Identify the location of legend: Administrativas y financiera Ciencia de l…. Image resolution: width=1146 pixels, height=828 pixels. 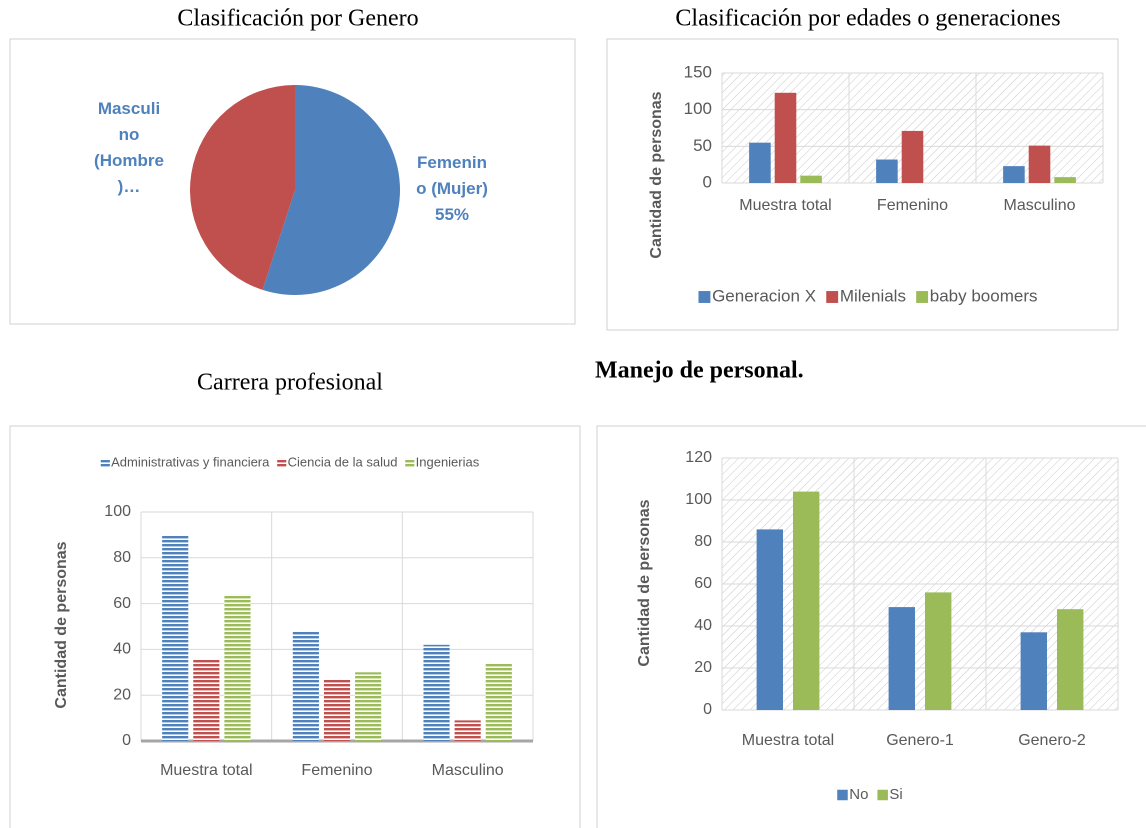
(290, 461).